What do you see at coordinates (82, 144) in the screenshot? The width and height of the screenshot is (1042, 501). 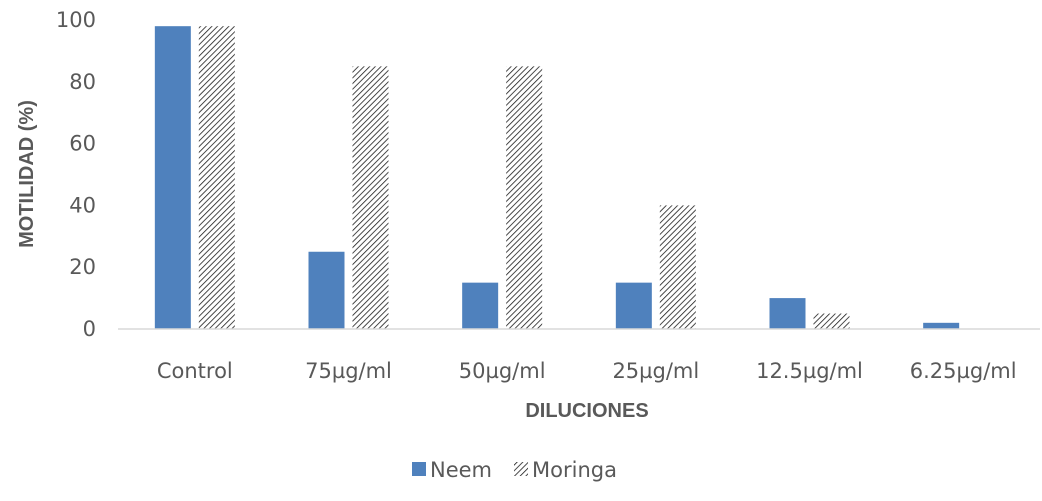 I see `y-tick-label: 60` at bounding box center [82, 144].